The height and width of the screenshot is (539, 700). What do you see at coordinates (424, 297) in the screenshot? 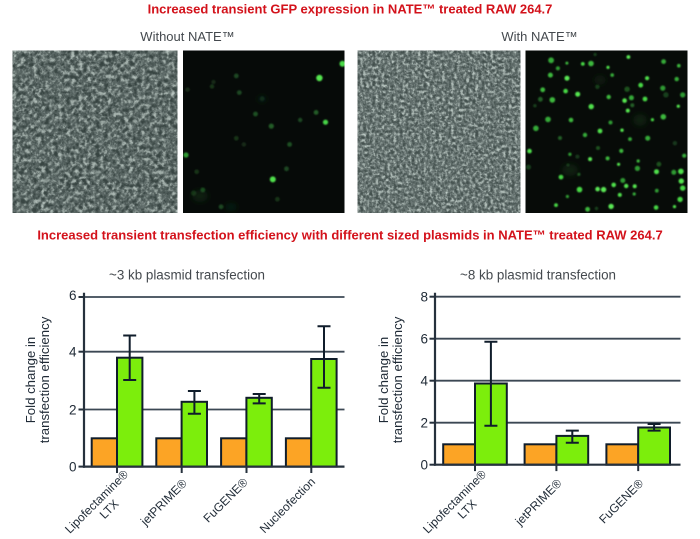
I see `svg-text: 8` at bounding box center [424, 297].